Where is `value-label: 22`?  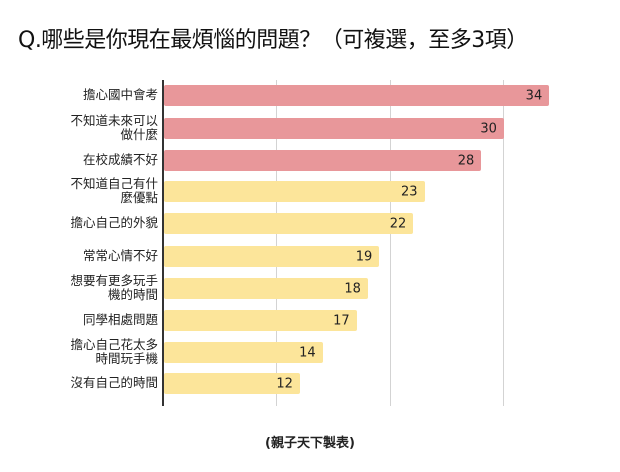
value-label: 22 is located at coordinates (398, 223).